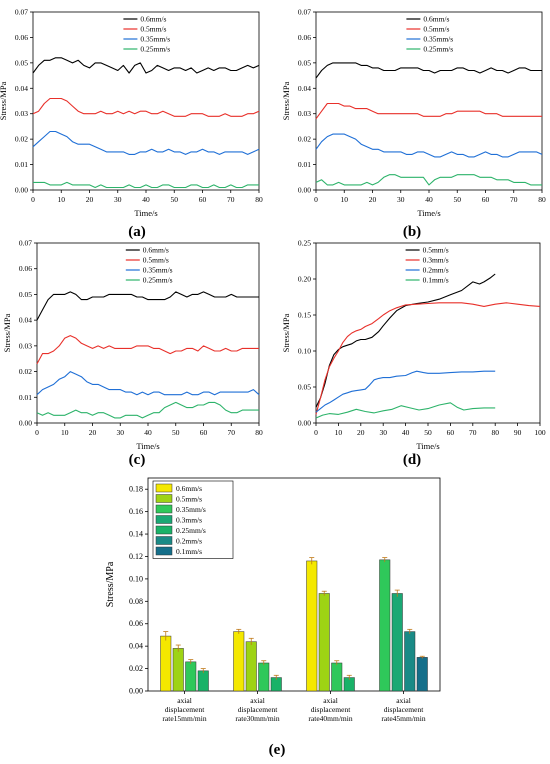 The width and height of the screenshot is (550, 764). Describe the element at coordinates (136, 534) in the screenshot. I see `y-tick-label: 0.14` at that location.